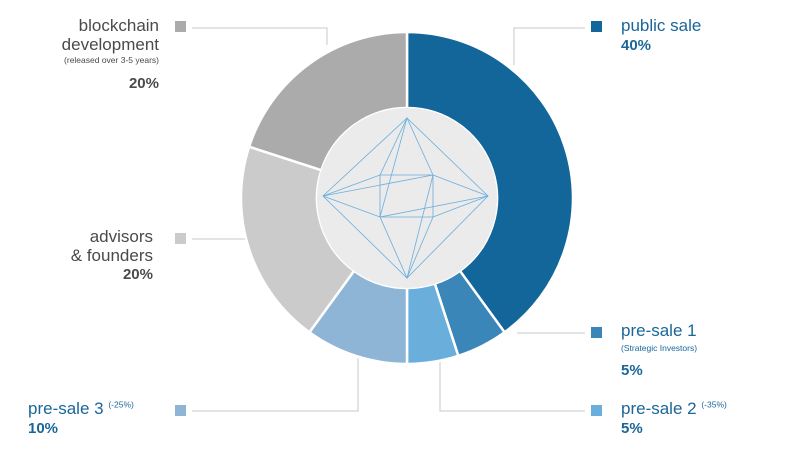 The height and width of the screenshot is (452, 795). I want to click on wireframe-octahedron-icon, so click(405, 198).